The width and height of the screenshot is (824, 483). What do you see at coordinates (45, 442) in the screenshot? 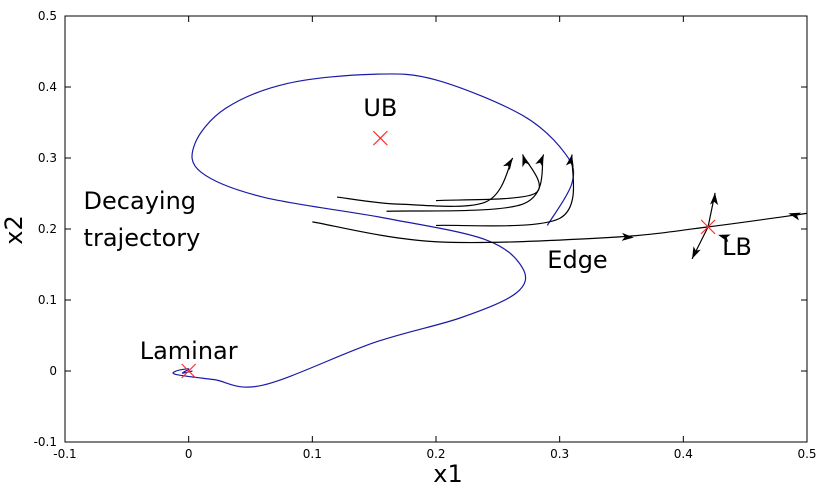
I see `y-tick-label: -0.1` at bounding box center [45, 442].